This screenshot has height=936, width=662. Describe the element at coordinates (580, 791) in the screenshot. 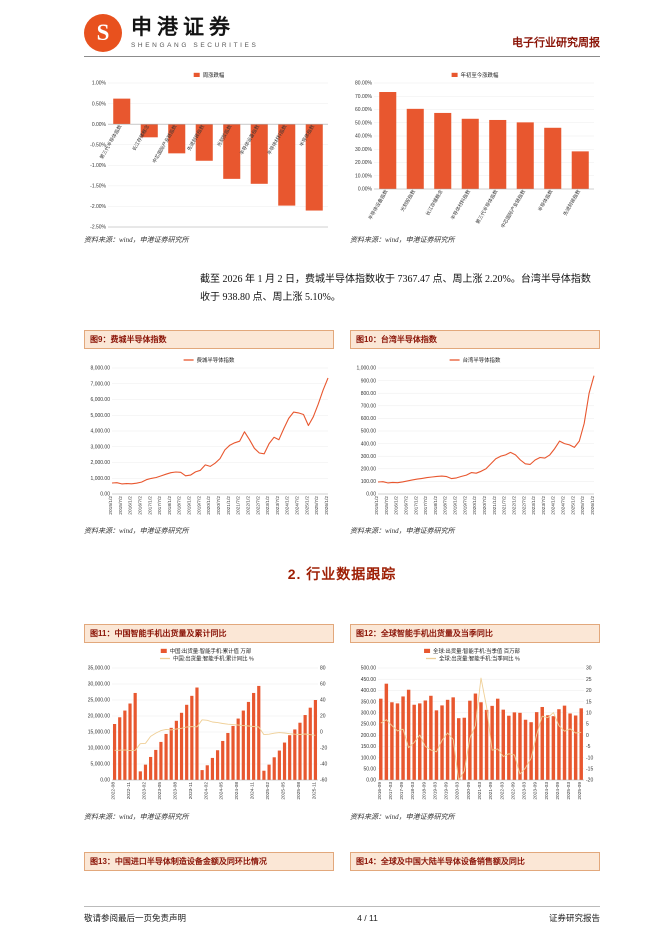

I see `svg-text: 2025-09` at that location.